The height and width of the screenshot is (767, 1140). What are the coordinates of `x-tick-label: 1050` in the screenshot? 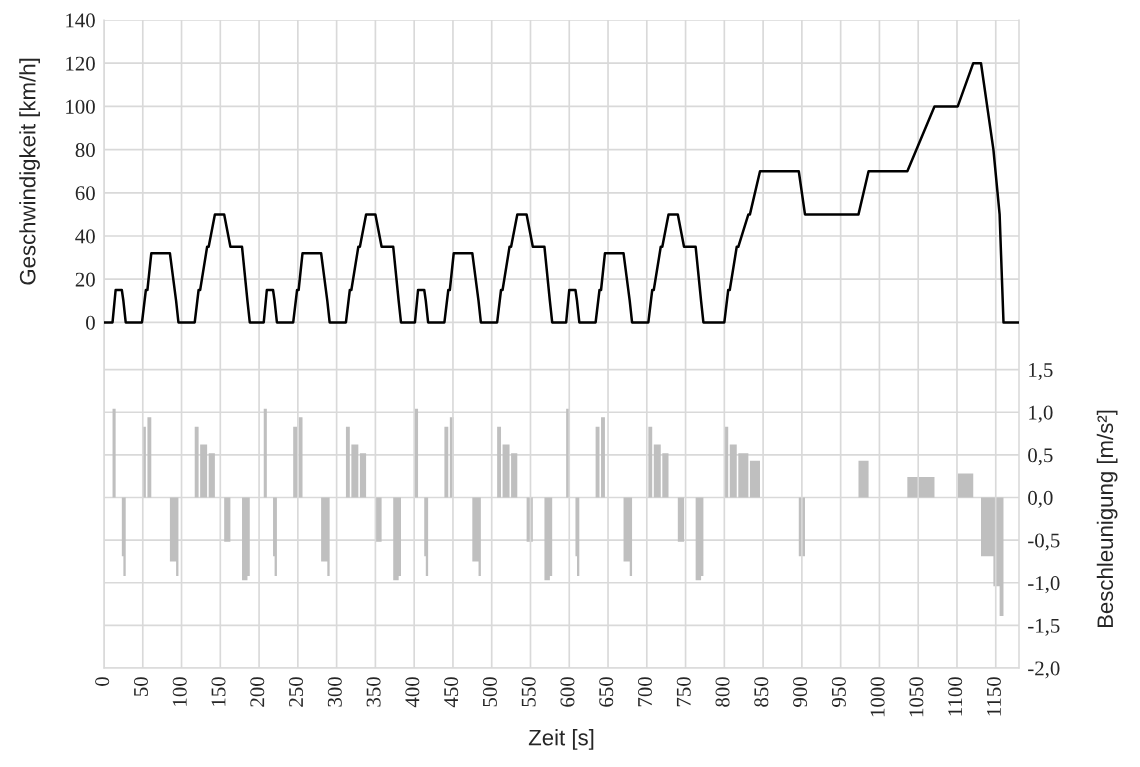 It's located at (916, 697).